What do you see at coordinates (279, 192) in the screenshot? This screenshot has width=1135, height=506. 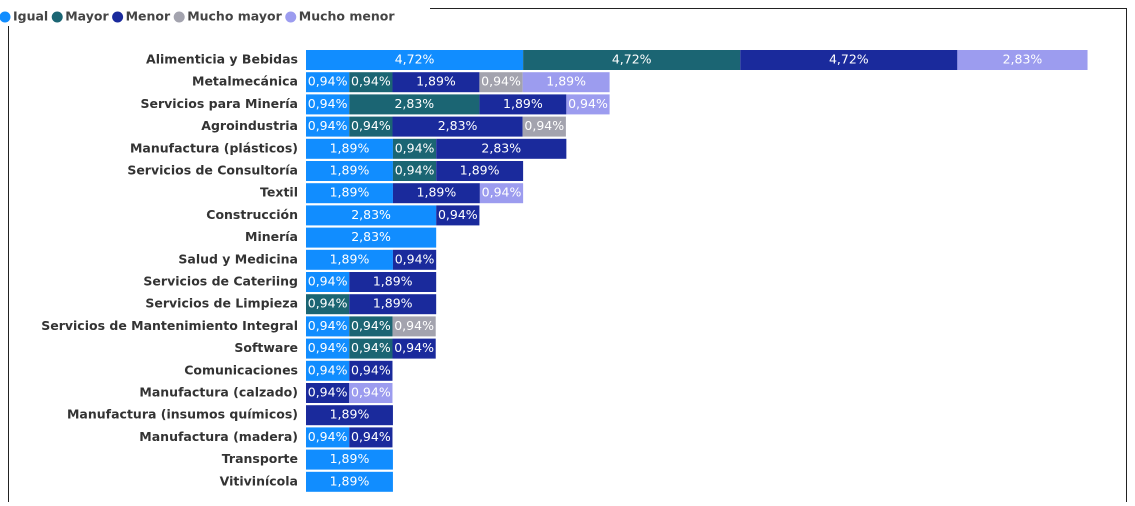 I see `category-label: Textil` at bounding box center [279, 192].